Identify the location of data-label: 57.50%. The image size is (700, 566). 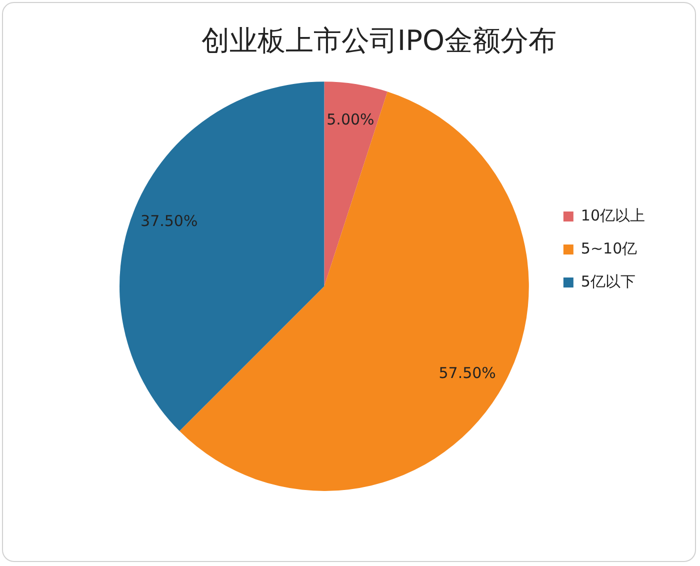
(467, 373).